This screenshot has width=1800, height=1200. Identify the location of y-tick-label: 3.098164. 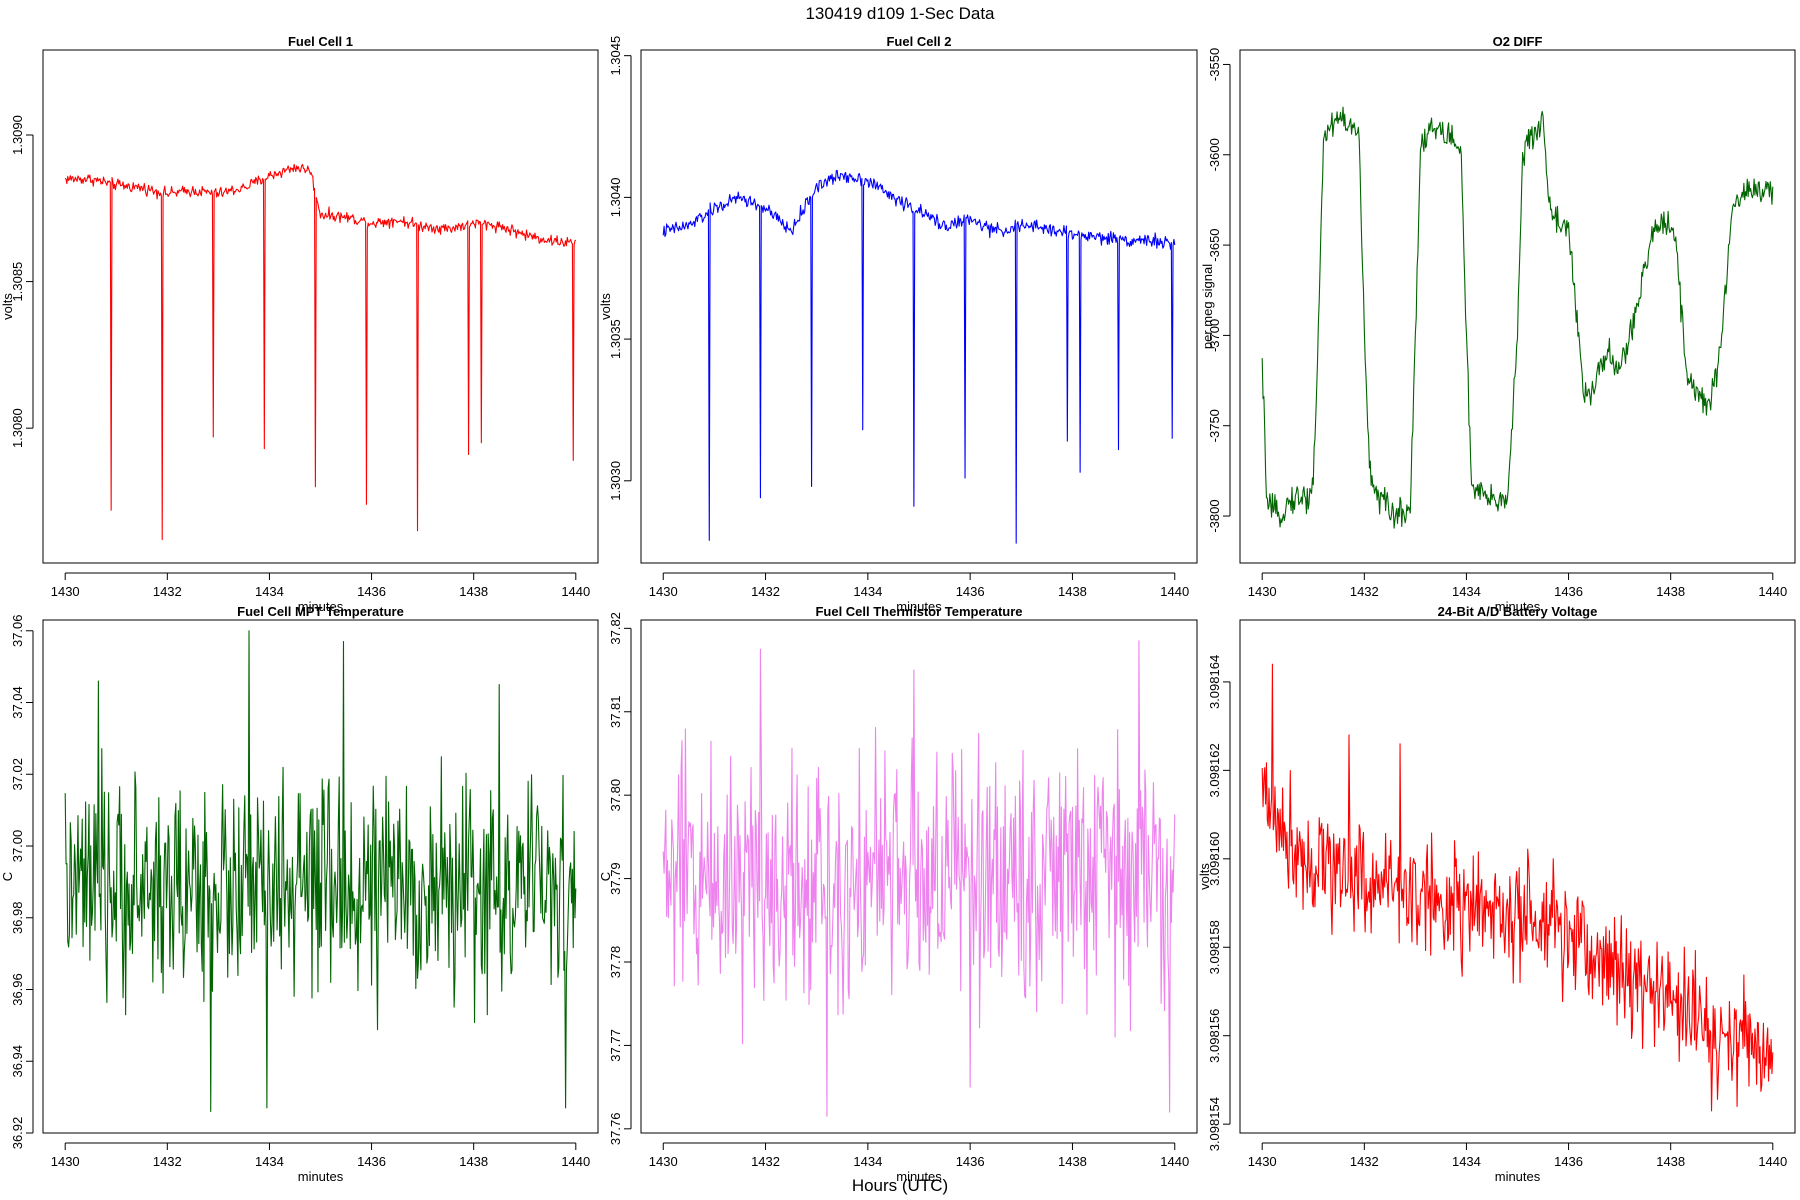
(1214, 682).